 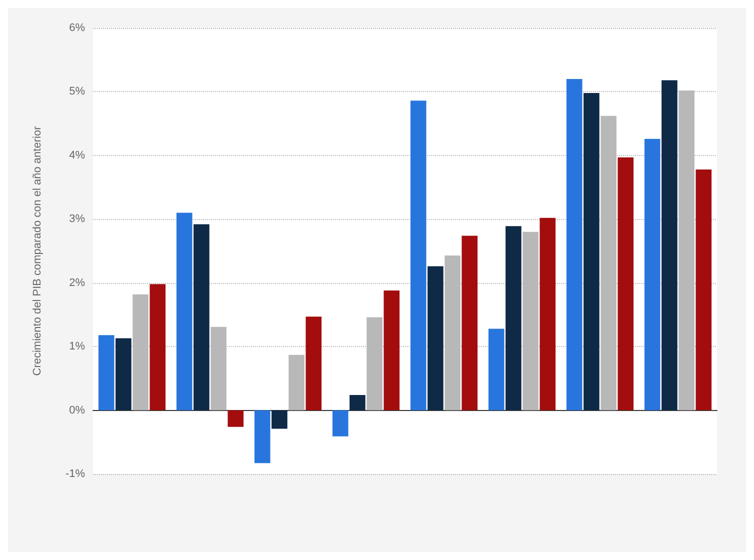 What do you see at coordinates (77, 155) in the screenshot?
I see `y-tick-label: 4%` at bounding box center [77, 155].